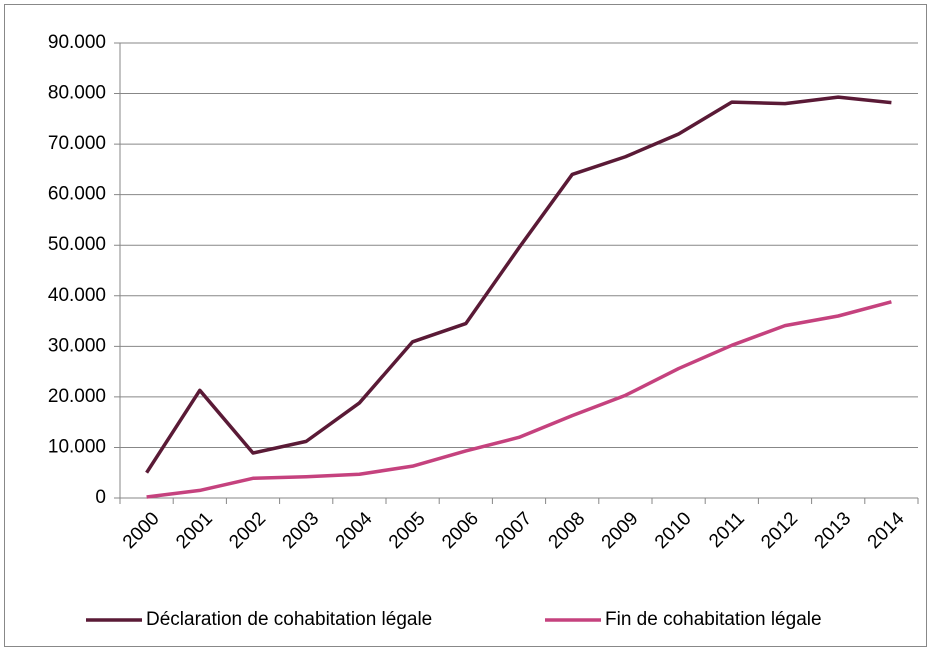 The height and width of the screenshot is (651, 931). Describe the element at coordinates (100, 497) in the screenshot. I see `y-tick-label: 0` at that location.